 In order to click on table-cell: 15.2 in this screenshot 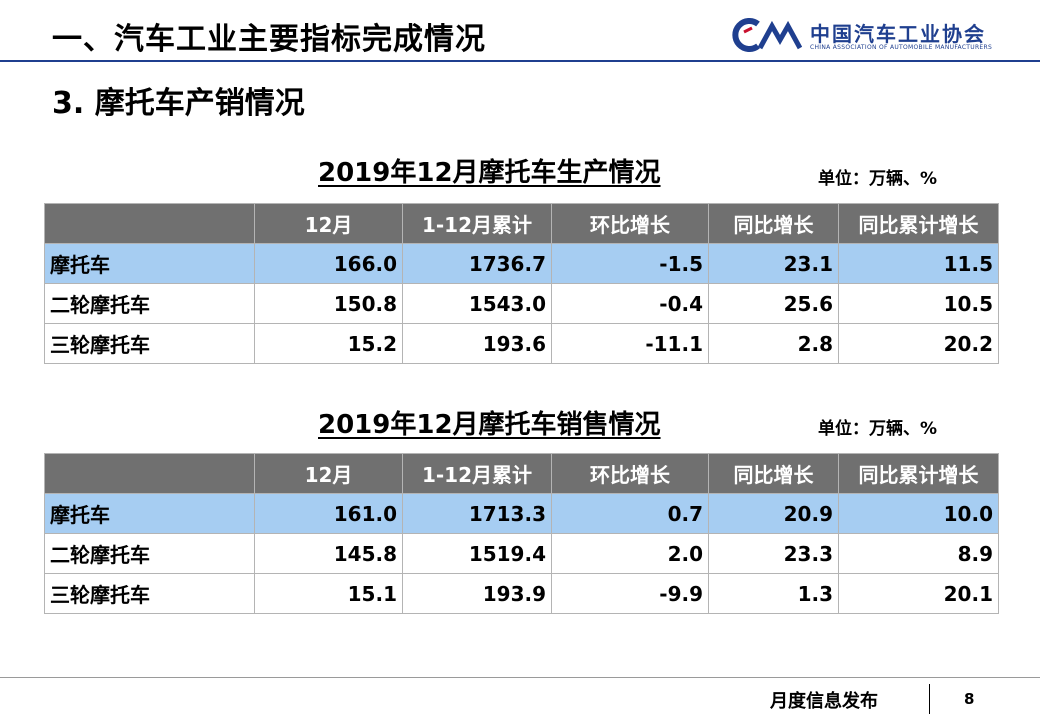, I will do `click(328, 343)`.